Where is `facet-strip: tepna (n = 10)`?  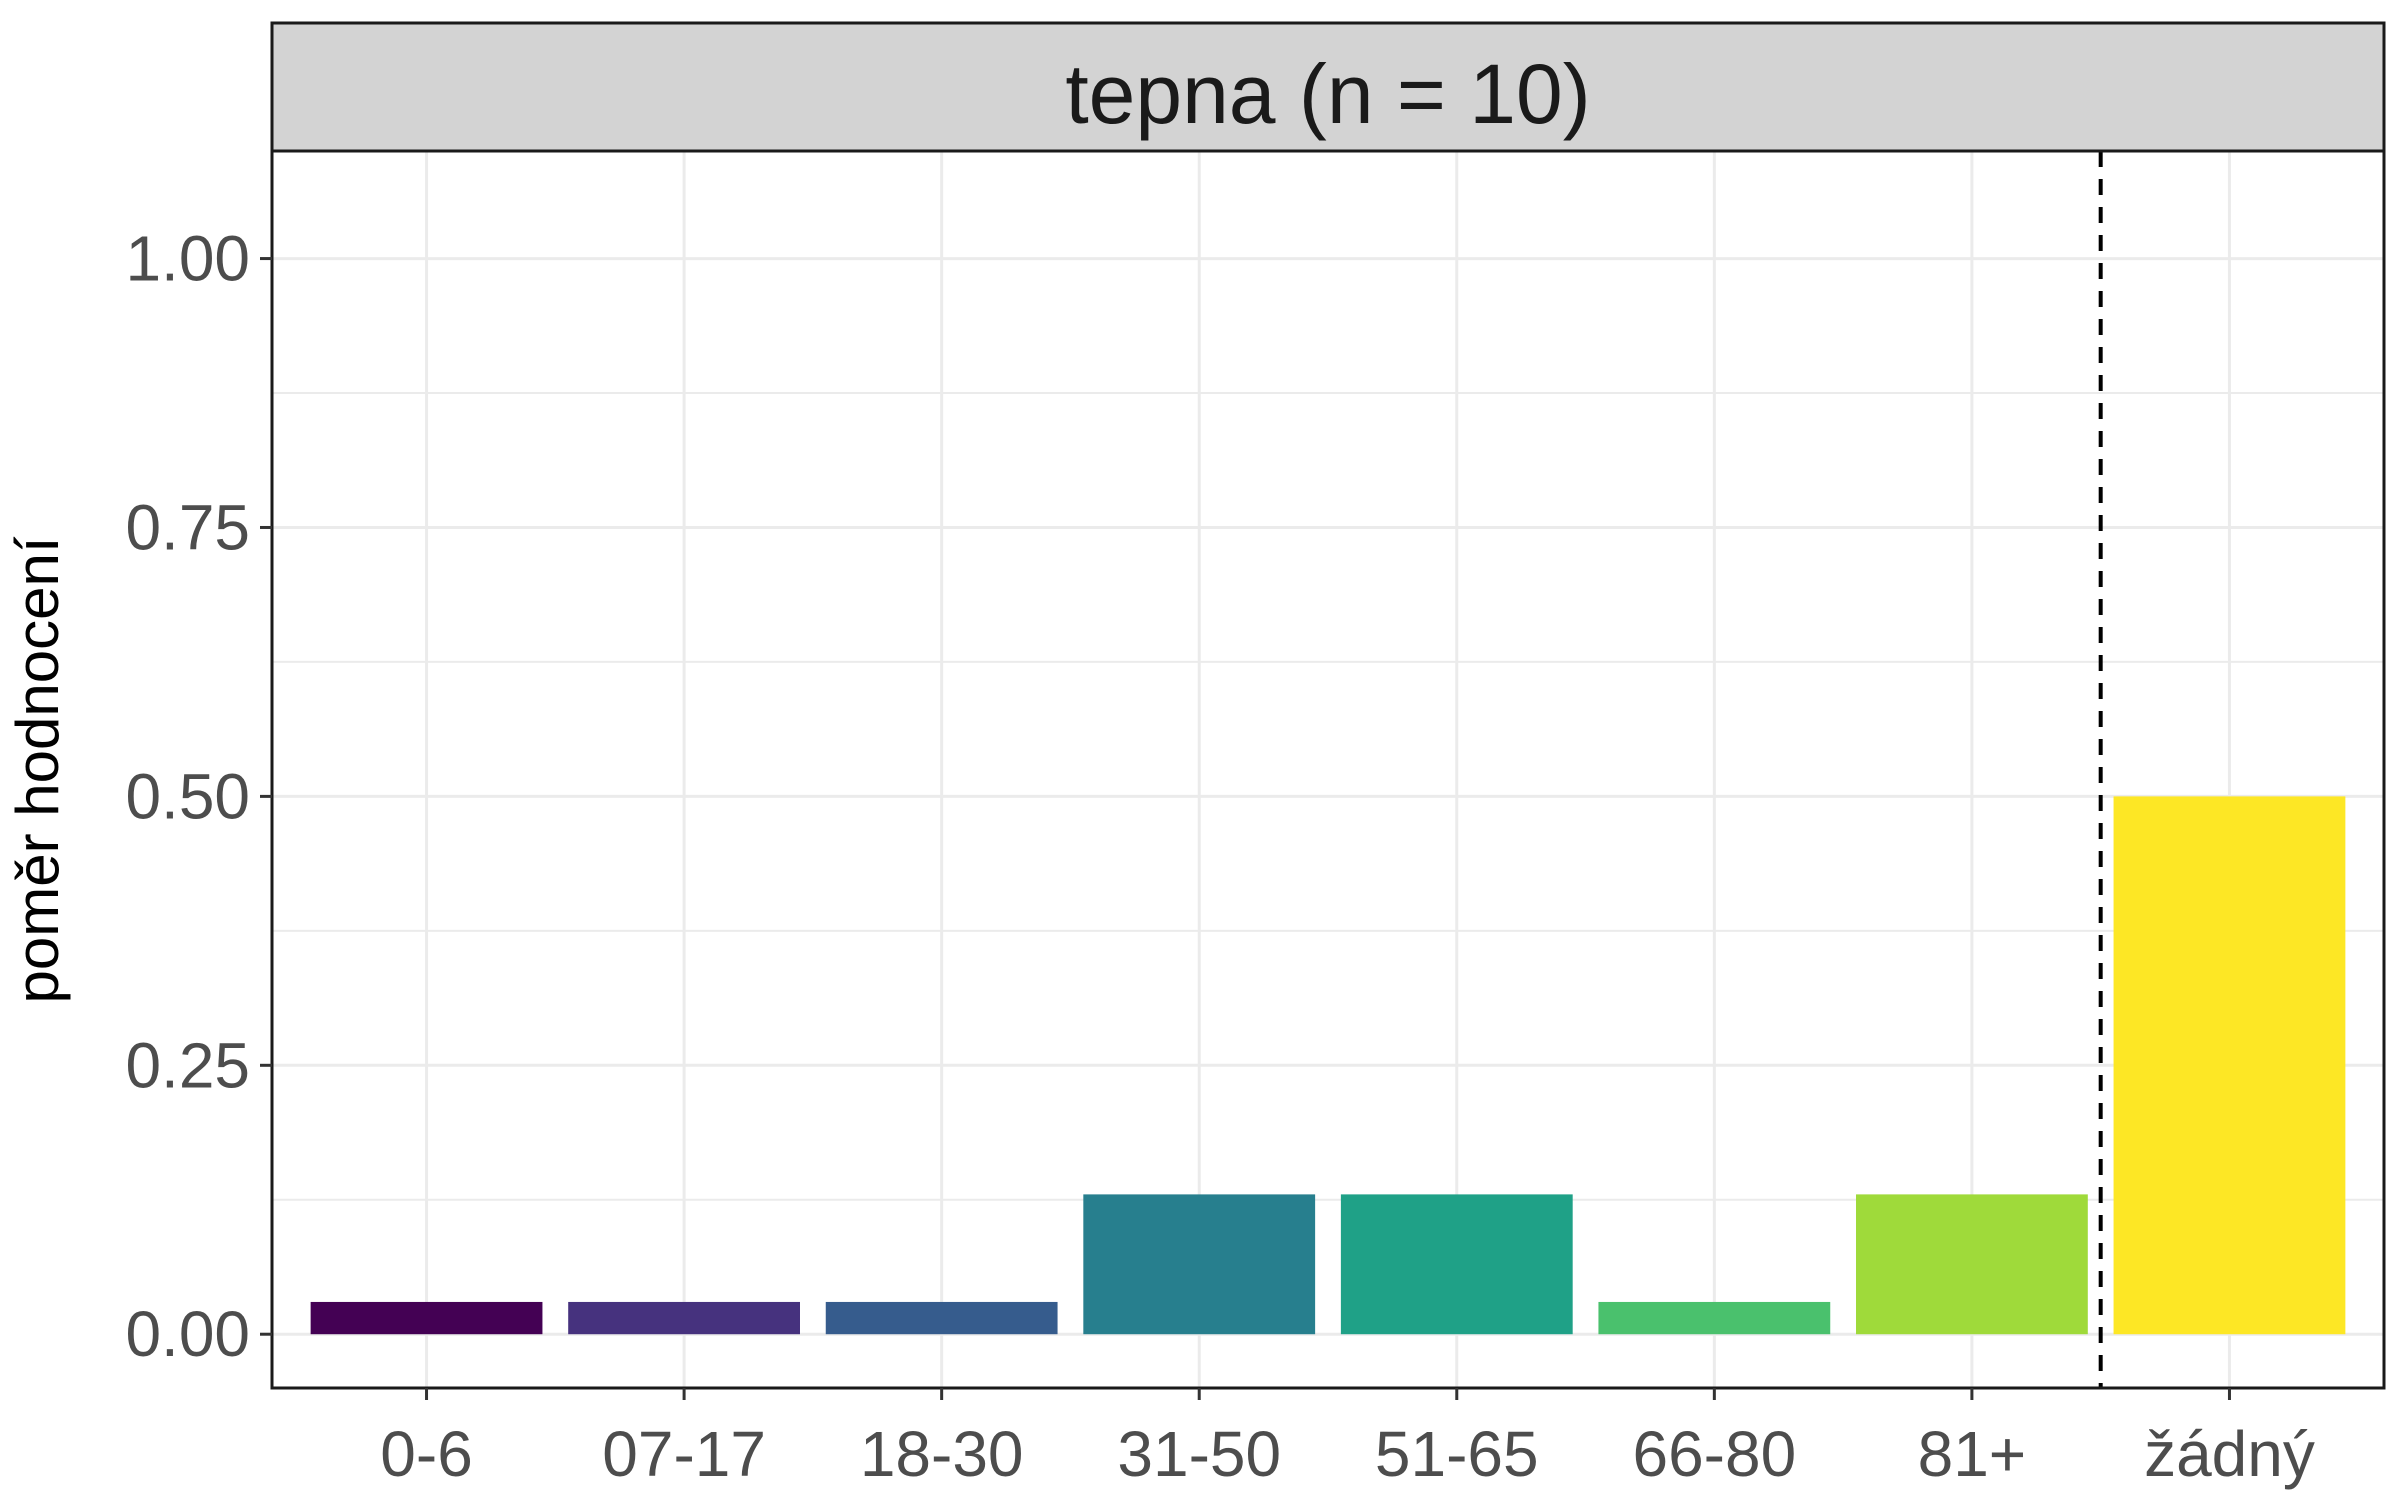
facet-strip: tepna (n = 10) is located at coordinates (1328, 87).